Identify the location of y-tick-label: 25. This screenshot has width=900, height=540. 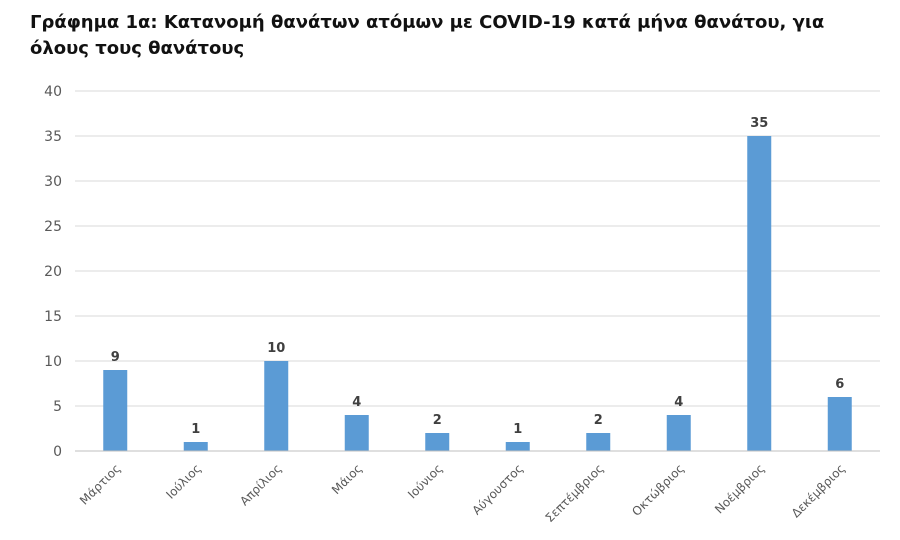
(53, 227).